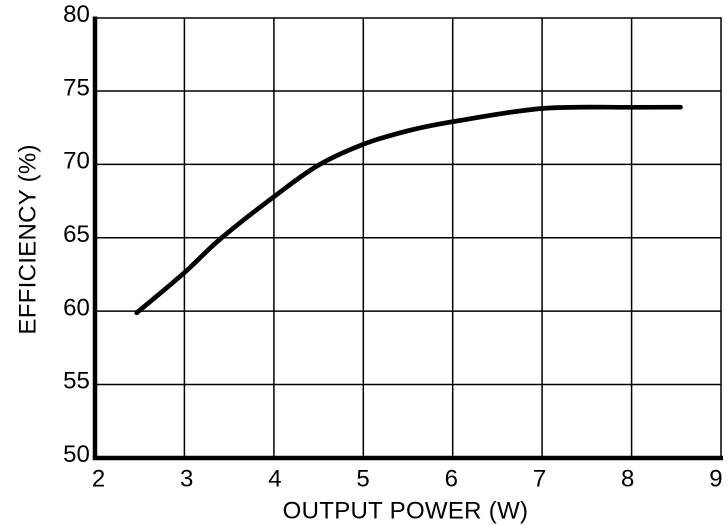  What do you see at coordinates (274, 479) in the screenshot?
I see `svg-text: 4` at bounding box center [274, 479].